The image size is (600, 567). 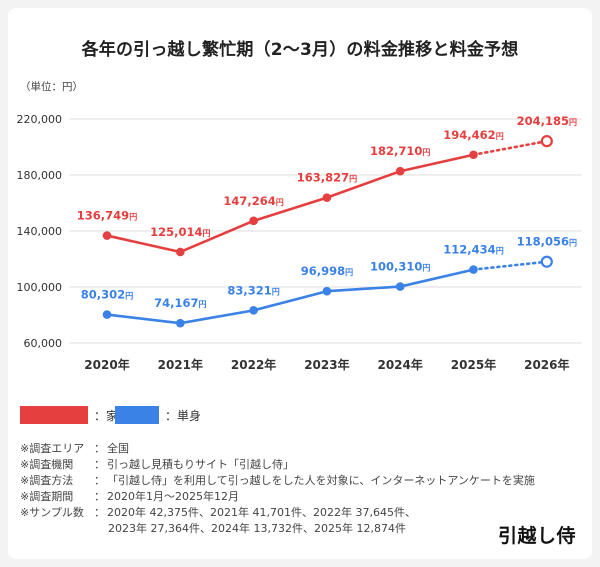 What do you see at coordinates (473, 250) in the screenshot?
I see `data-label-single: 112,434円` at bounding box center [473, 250].